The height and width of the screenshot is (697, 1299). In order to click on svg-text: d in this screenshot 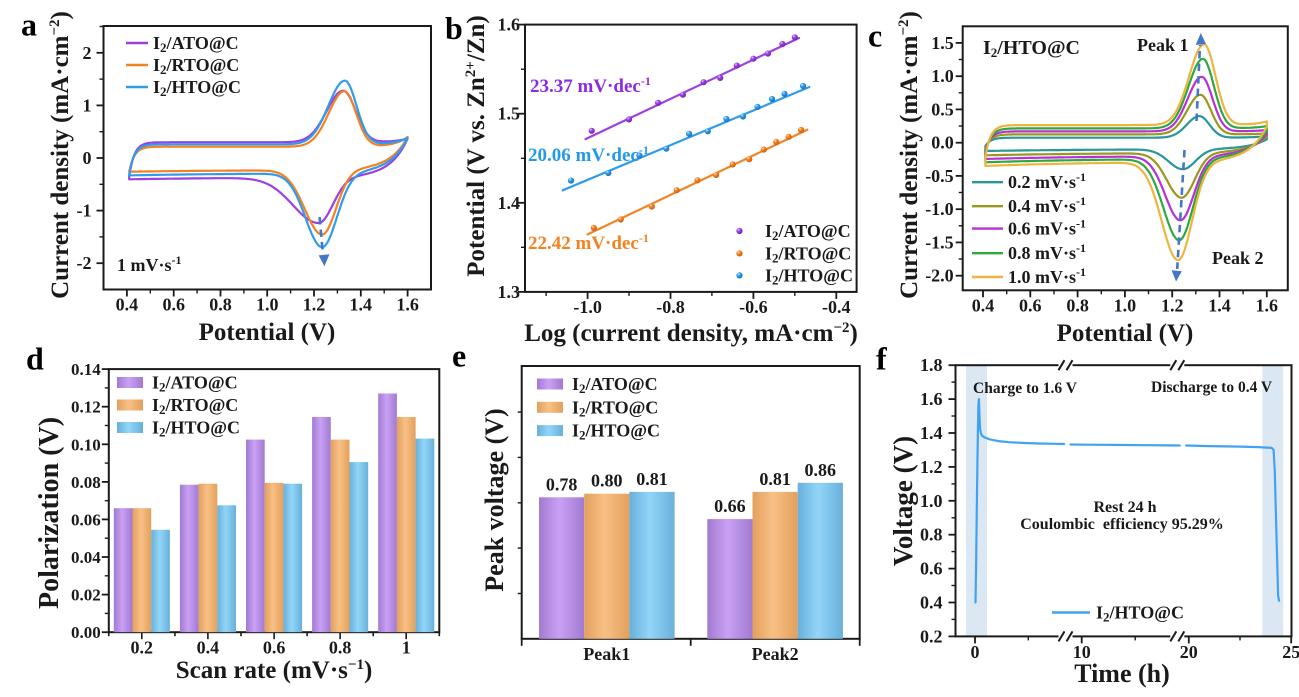, I will do `click(35, 359)`.